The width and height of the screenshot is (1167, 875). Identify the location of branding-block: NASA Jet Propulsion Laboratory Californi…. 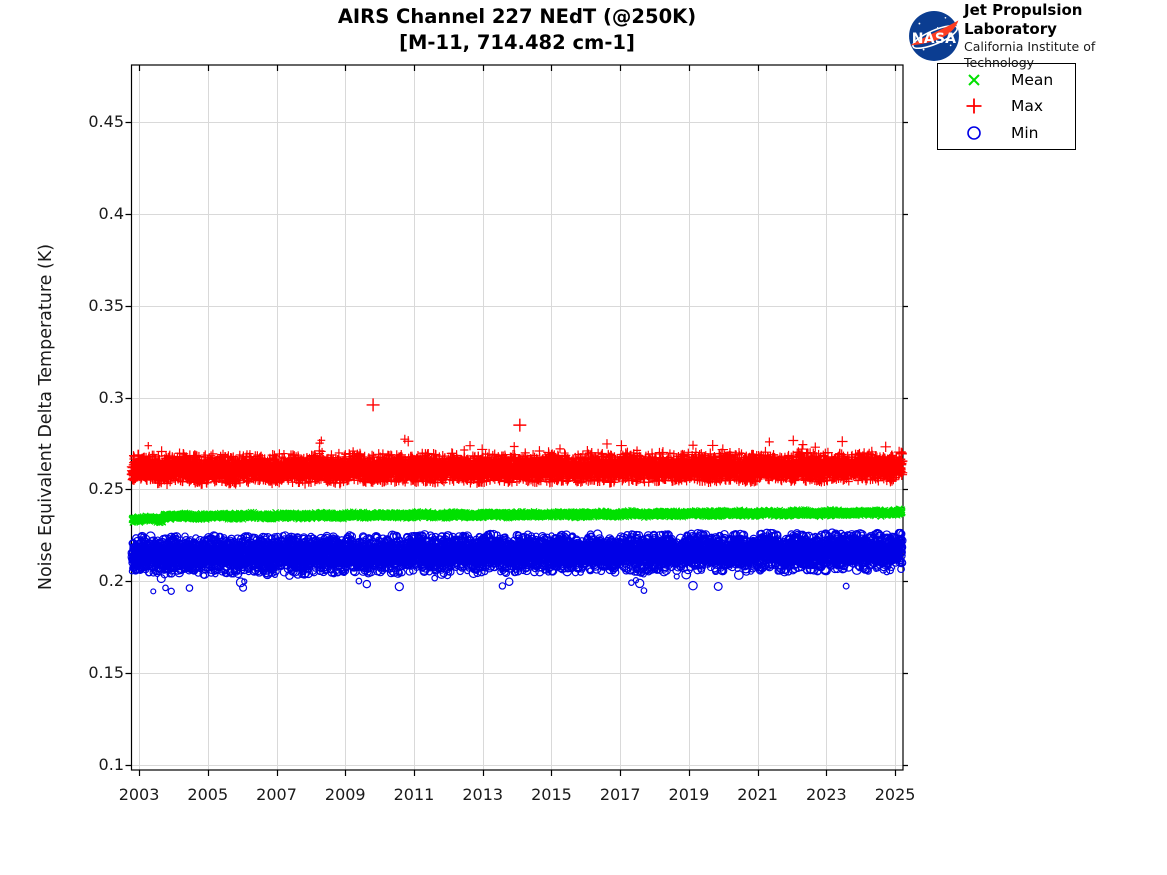
(1037, 36).